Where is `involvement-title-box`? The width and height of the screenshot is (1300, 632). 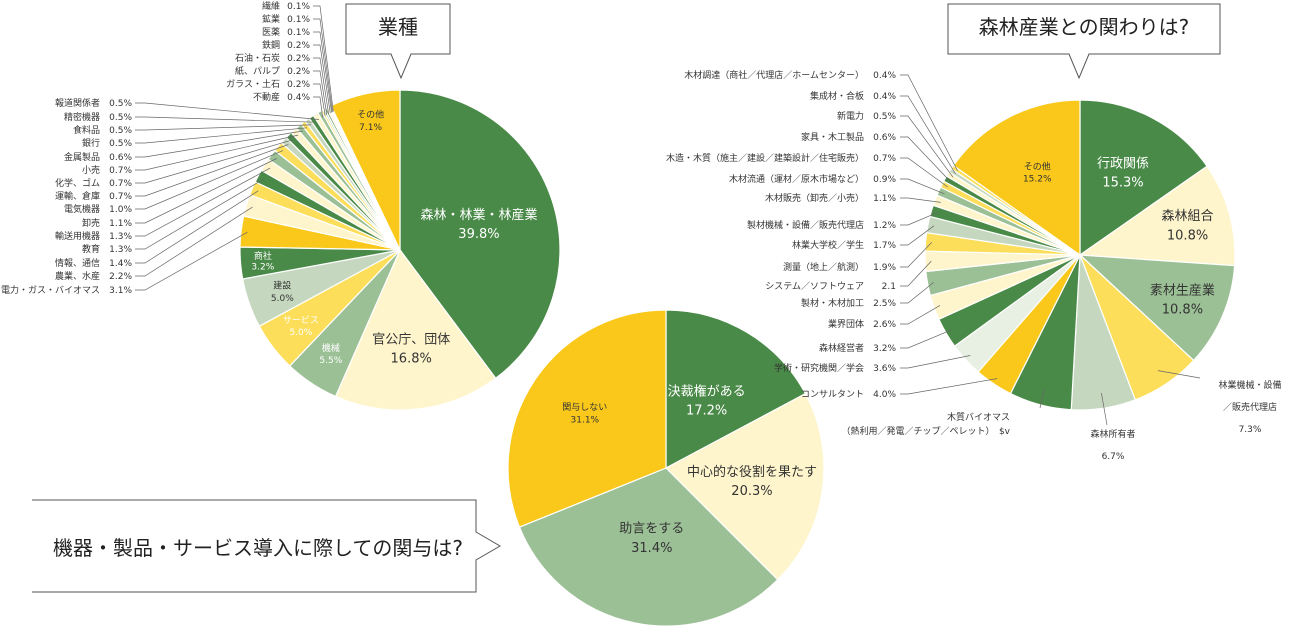
involvement-title-box is located at coordinates (266, 546).